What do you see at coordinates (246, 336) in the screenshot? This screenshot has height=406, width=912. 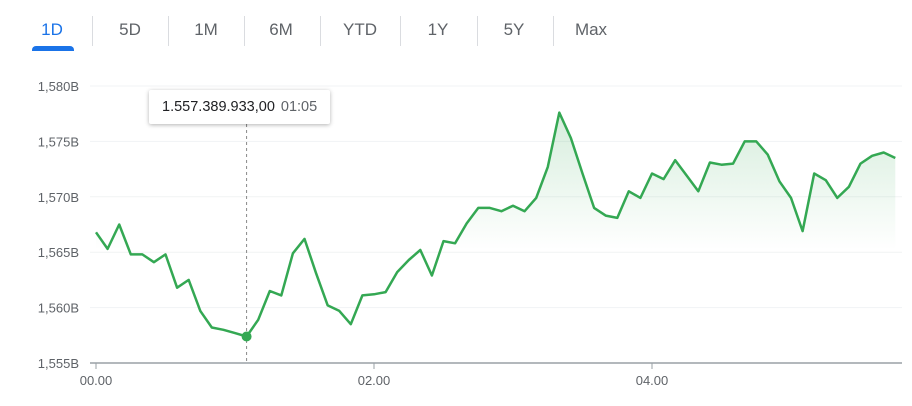 I see `hover-point` at bounding box center [246, 336].